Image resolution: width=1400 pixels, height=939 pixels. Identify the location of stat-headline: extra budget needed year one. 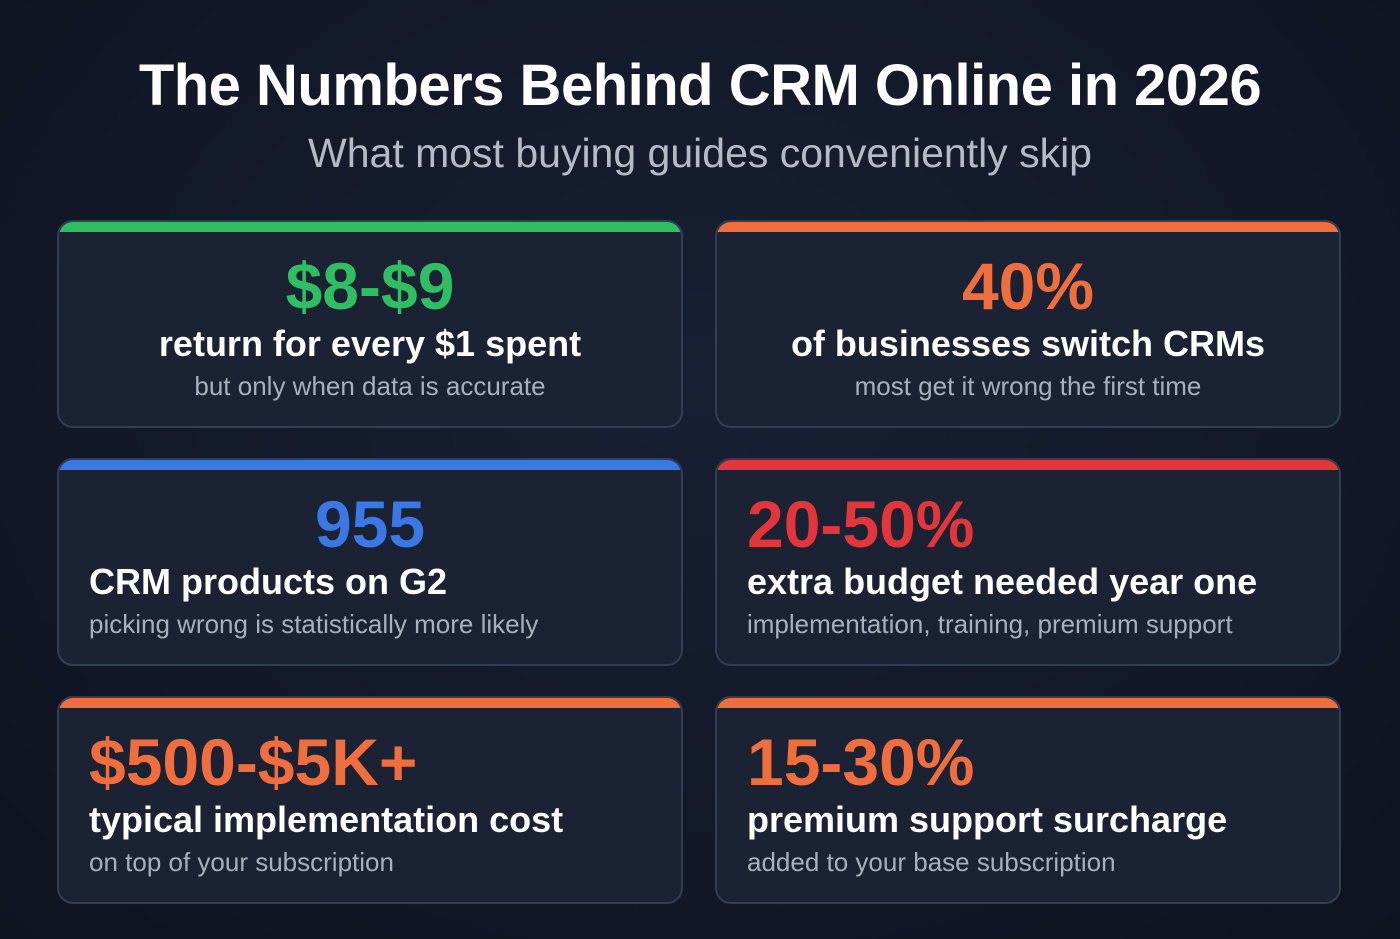
(1002, 581).